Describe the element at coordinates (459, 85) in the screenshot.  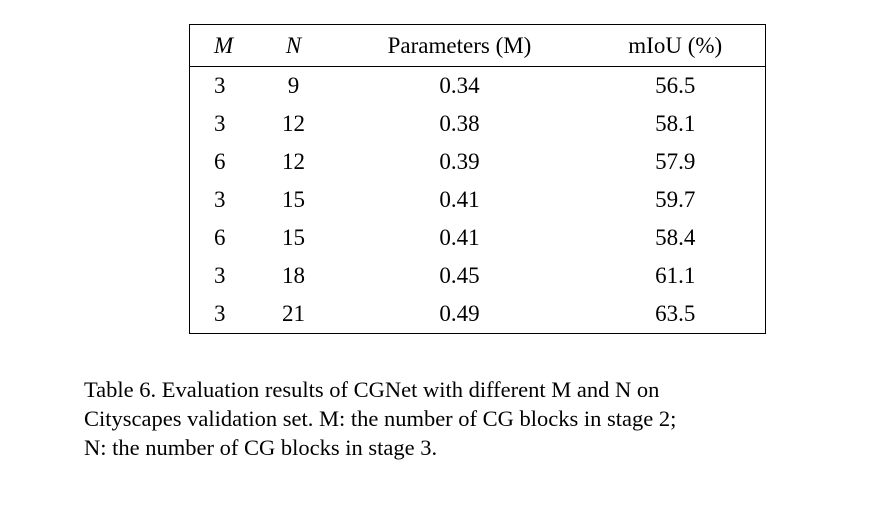
I see `table-cell: 0.34` at that location.